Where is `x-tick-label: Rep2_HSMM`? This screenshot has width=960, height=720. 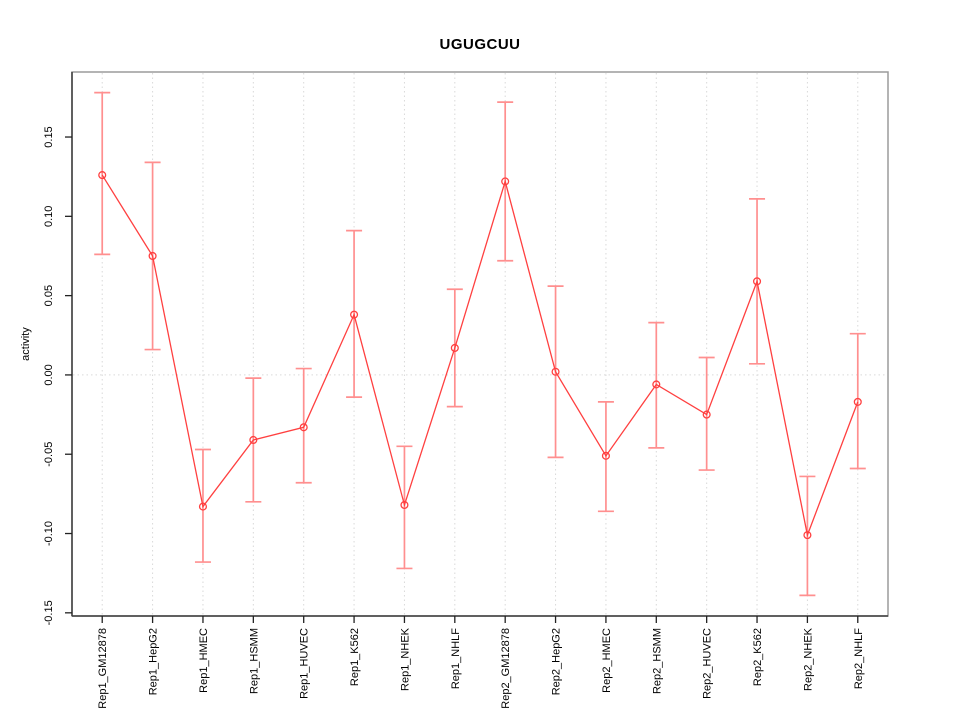 x-tick-label: Rep2_HSMM is located at coordinates (657, 661).